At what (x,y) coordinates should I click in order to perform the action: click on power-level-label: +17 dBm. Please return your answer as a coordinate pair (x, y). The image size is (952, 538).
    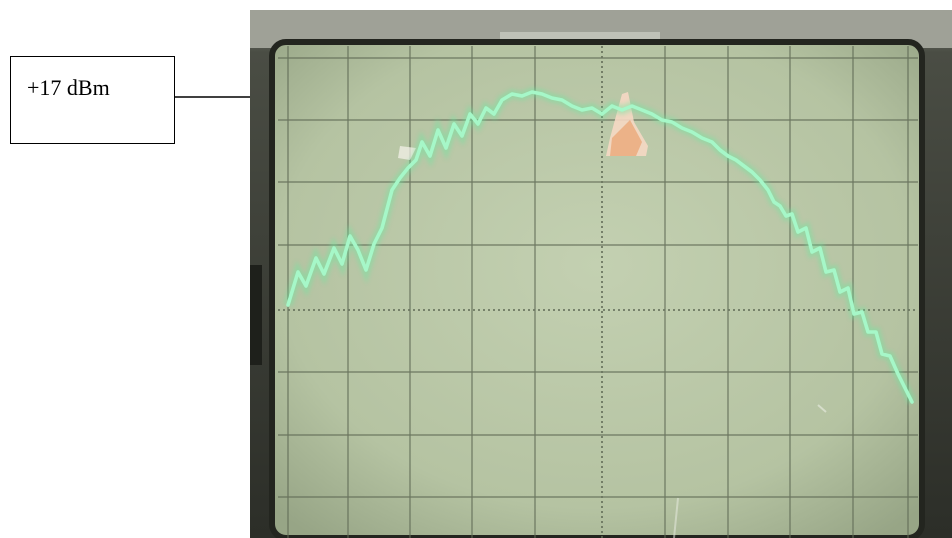
    Looking at the image, I should click on (68, 87).